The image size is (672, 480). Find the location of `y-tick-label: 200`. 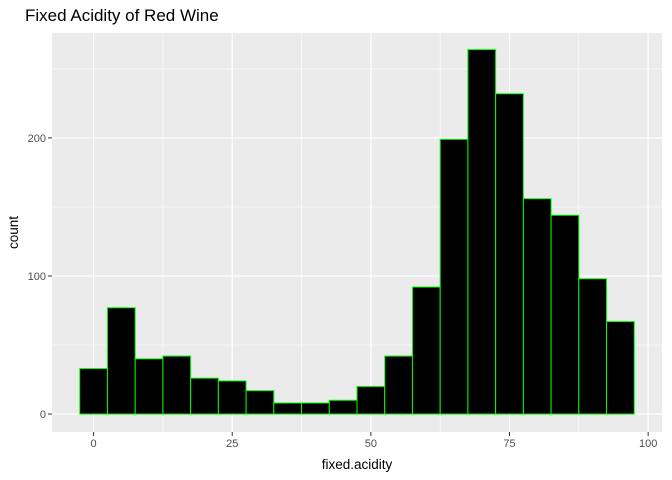

y-tick-label: 200 is located at coordinates (37, 139).